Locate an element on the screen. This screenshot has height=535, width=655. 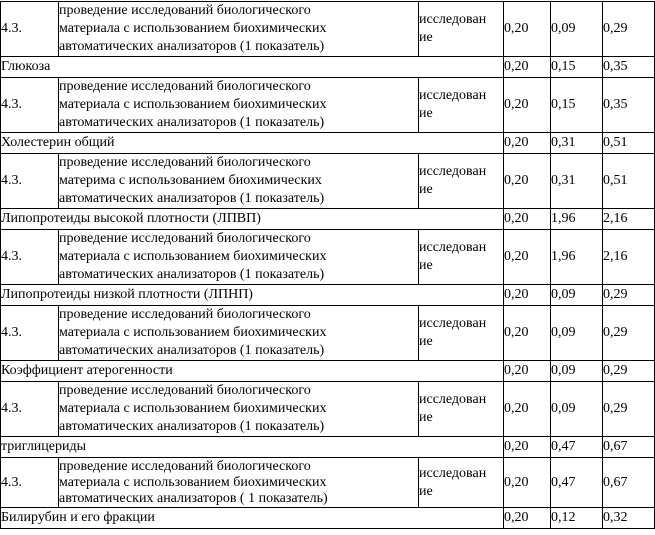
analyte-name-cell: Холестерин общий is located at coordinates (252, 143).